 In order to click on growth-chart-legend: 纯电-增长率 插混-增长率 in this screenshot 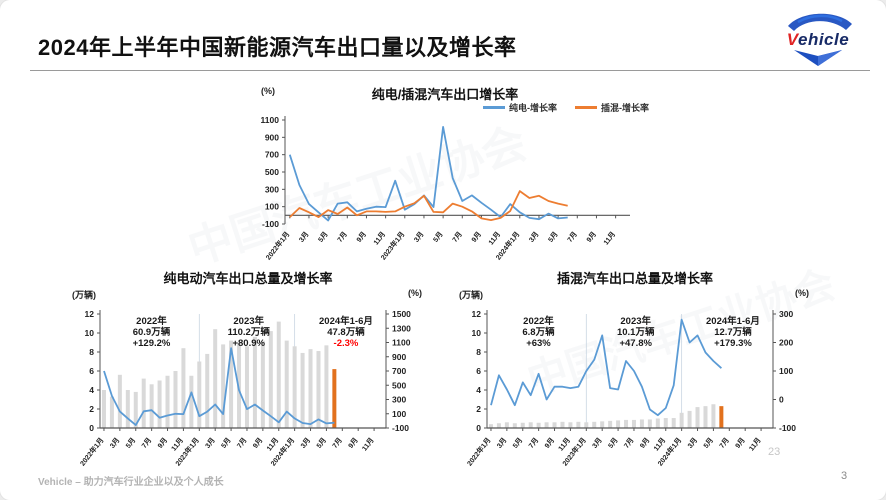, I will do `click(566, 107)`.